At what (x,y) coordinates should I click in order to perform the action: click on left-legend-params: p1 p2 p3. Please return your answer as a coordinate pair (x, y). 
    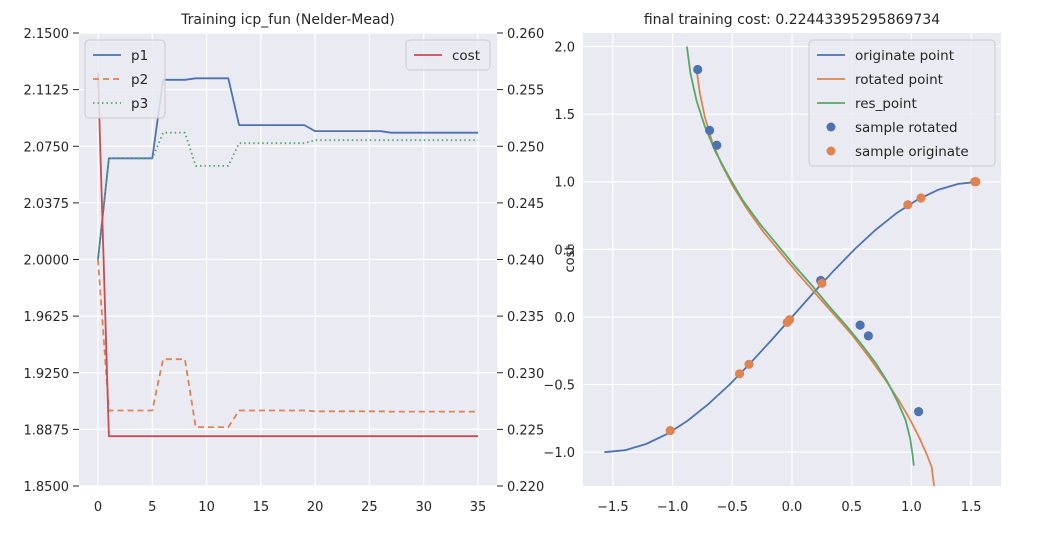
    Looking at the image, I should click on (125, 79).